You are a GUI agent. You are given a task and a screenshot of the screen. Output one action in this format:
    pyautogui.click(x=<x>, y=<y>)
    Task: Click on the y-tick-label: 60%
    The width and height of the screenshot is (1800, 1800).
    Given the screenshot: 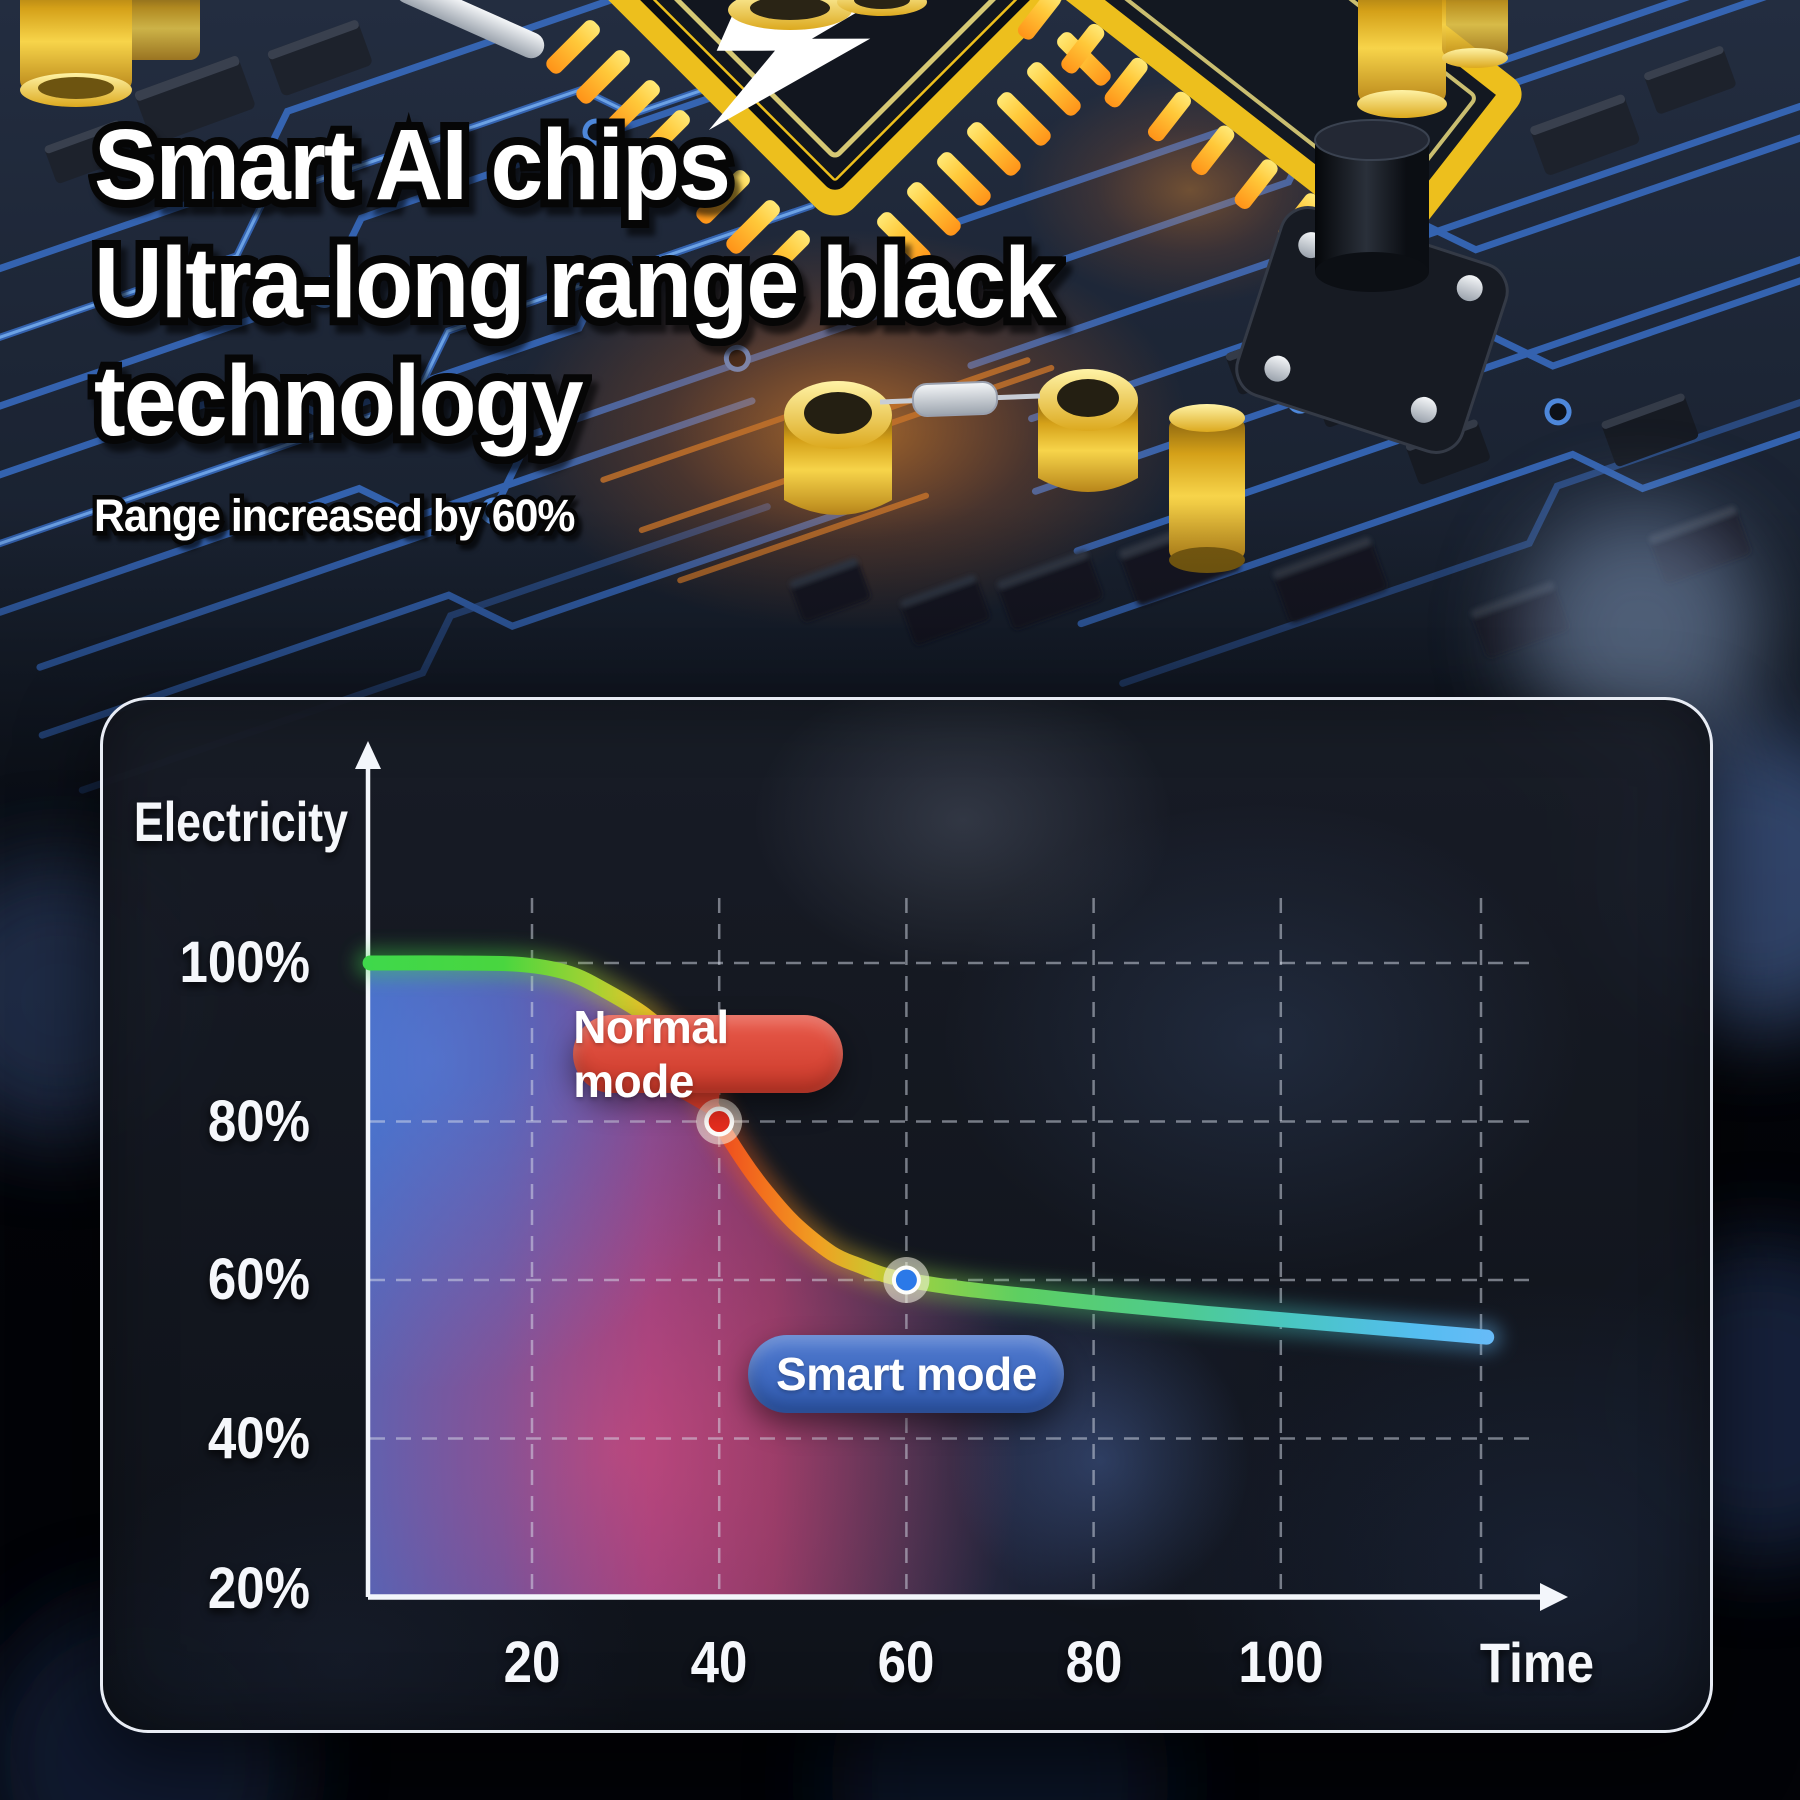 What is the action you would take?
    pyautogui.click(x=258, y=1279)
    